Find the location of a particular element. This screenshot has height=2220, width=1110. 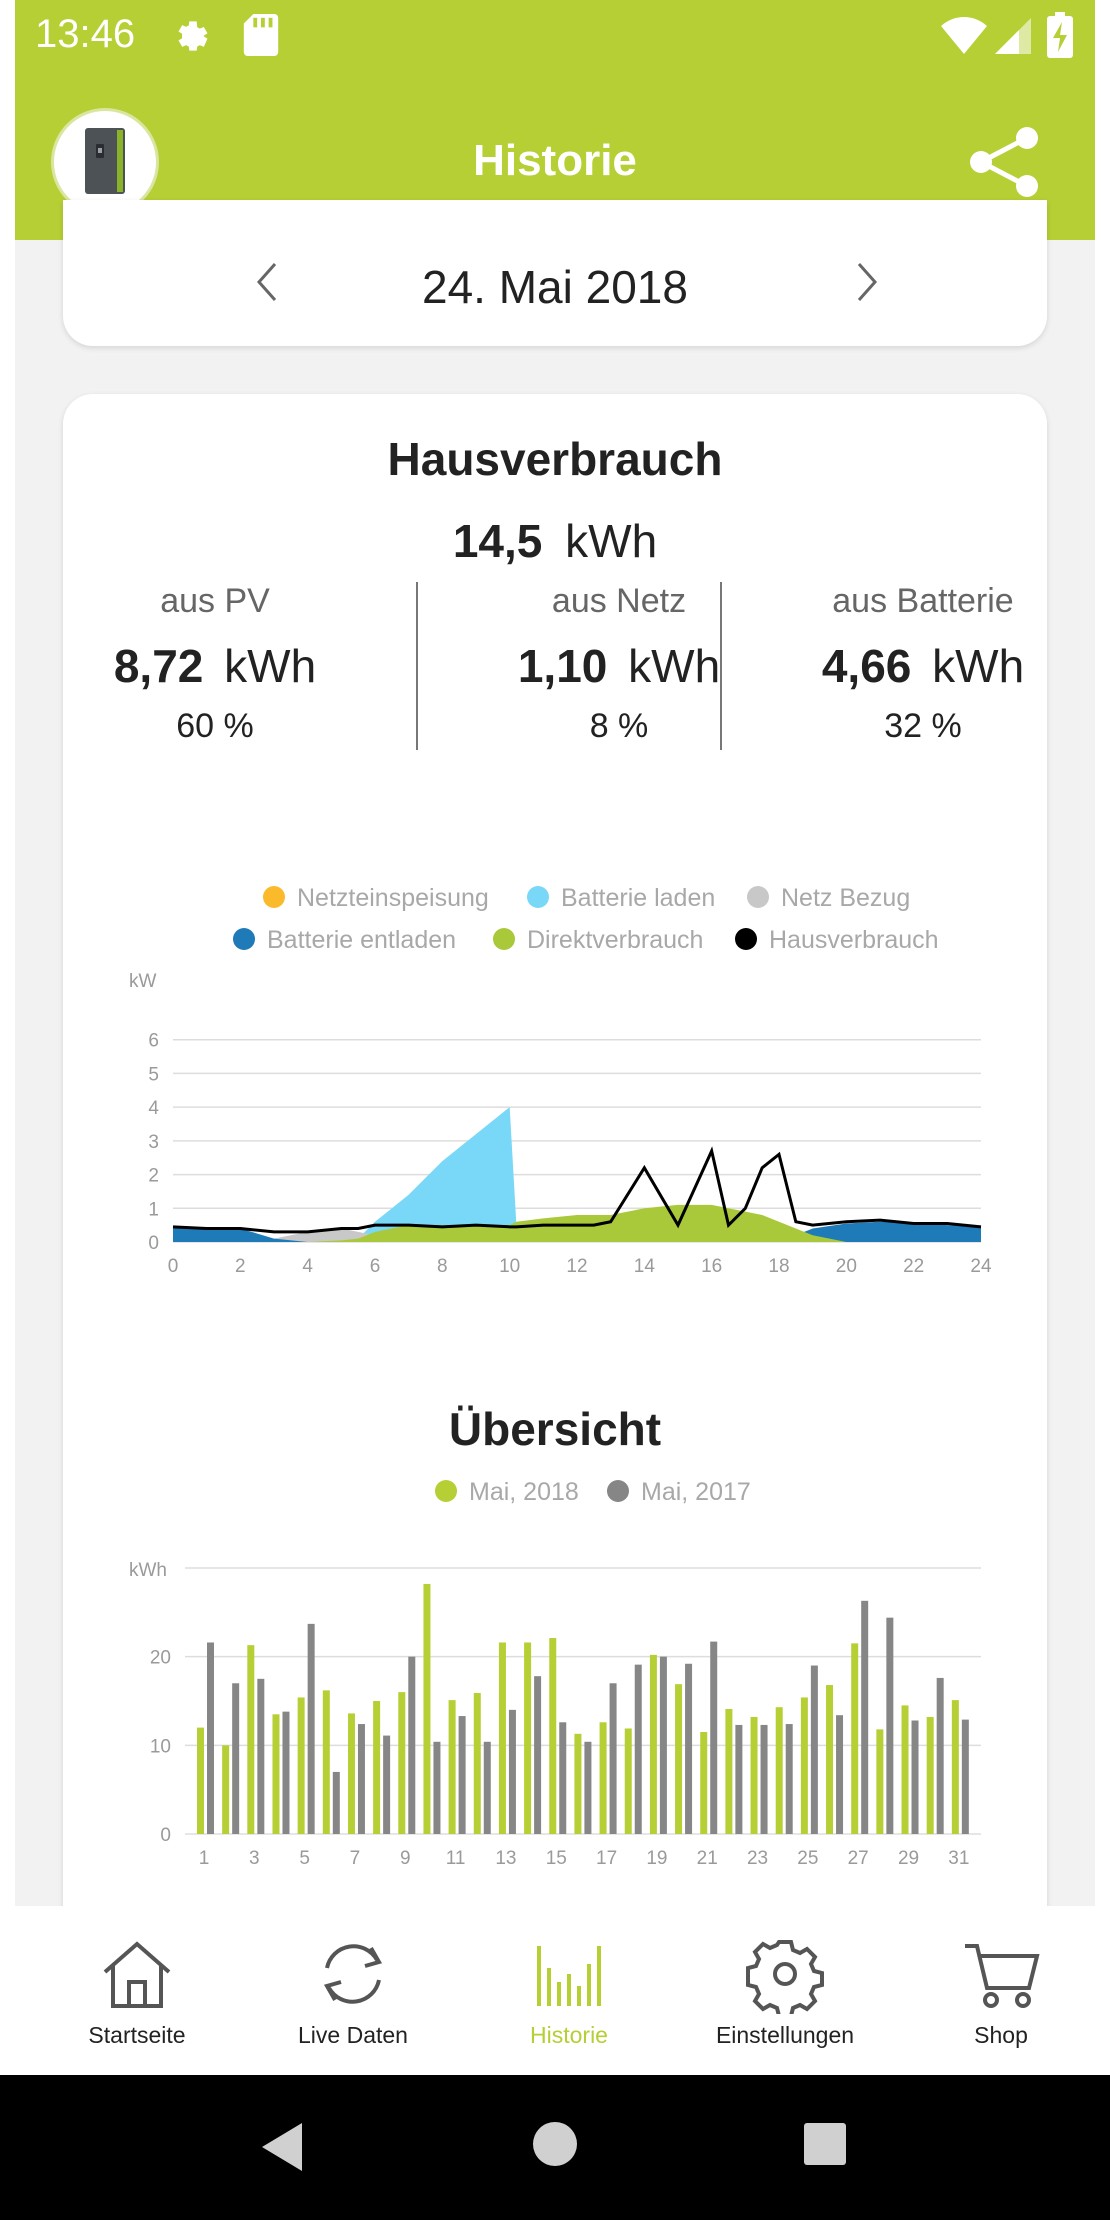

legend-batterie-entladen: Batterie entladen is located at coordinates (344, 940).